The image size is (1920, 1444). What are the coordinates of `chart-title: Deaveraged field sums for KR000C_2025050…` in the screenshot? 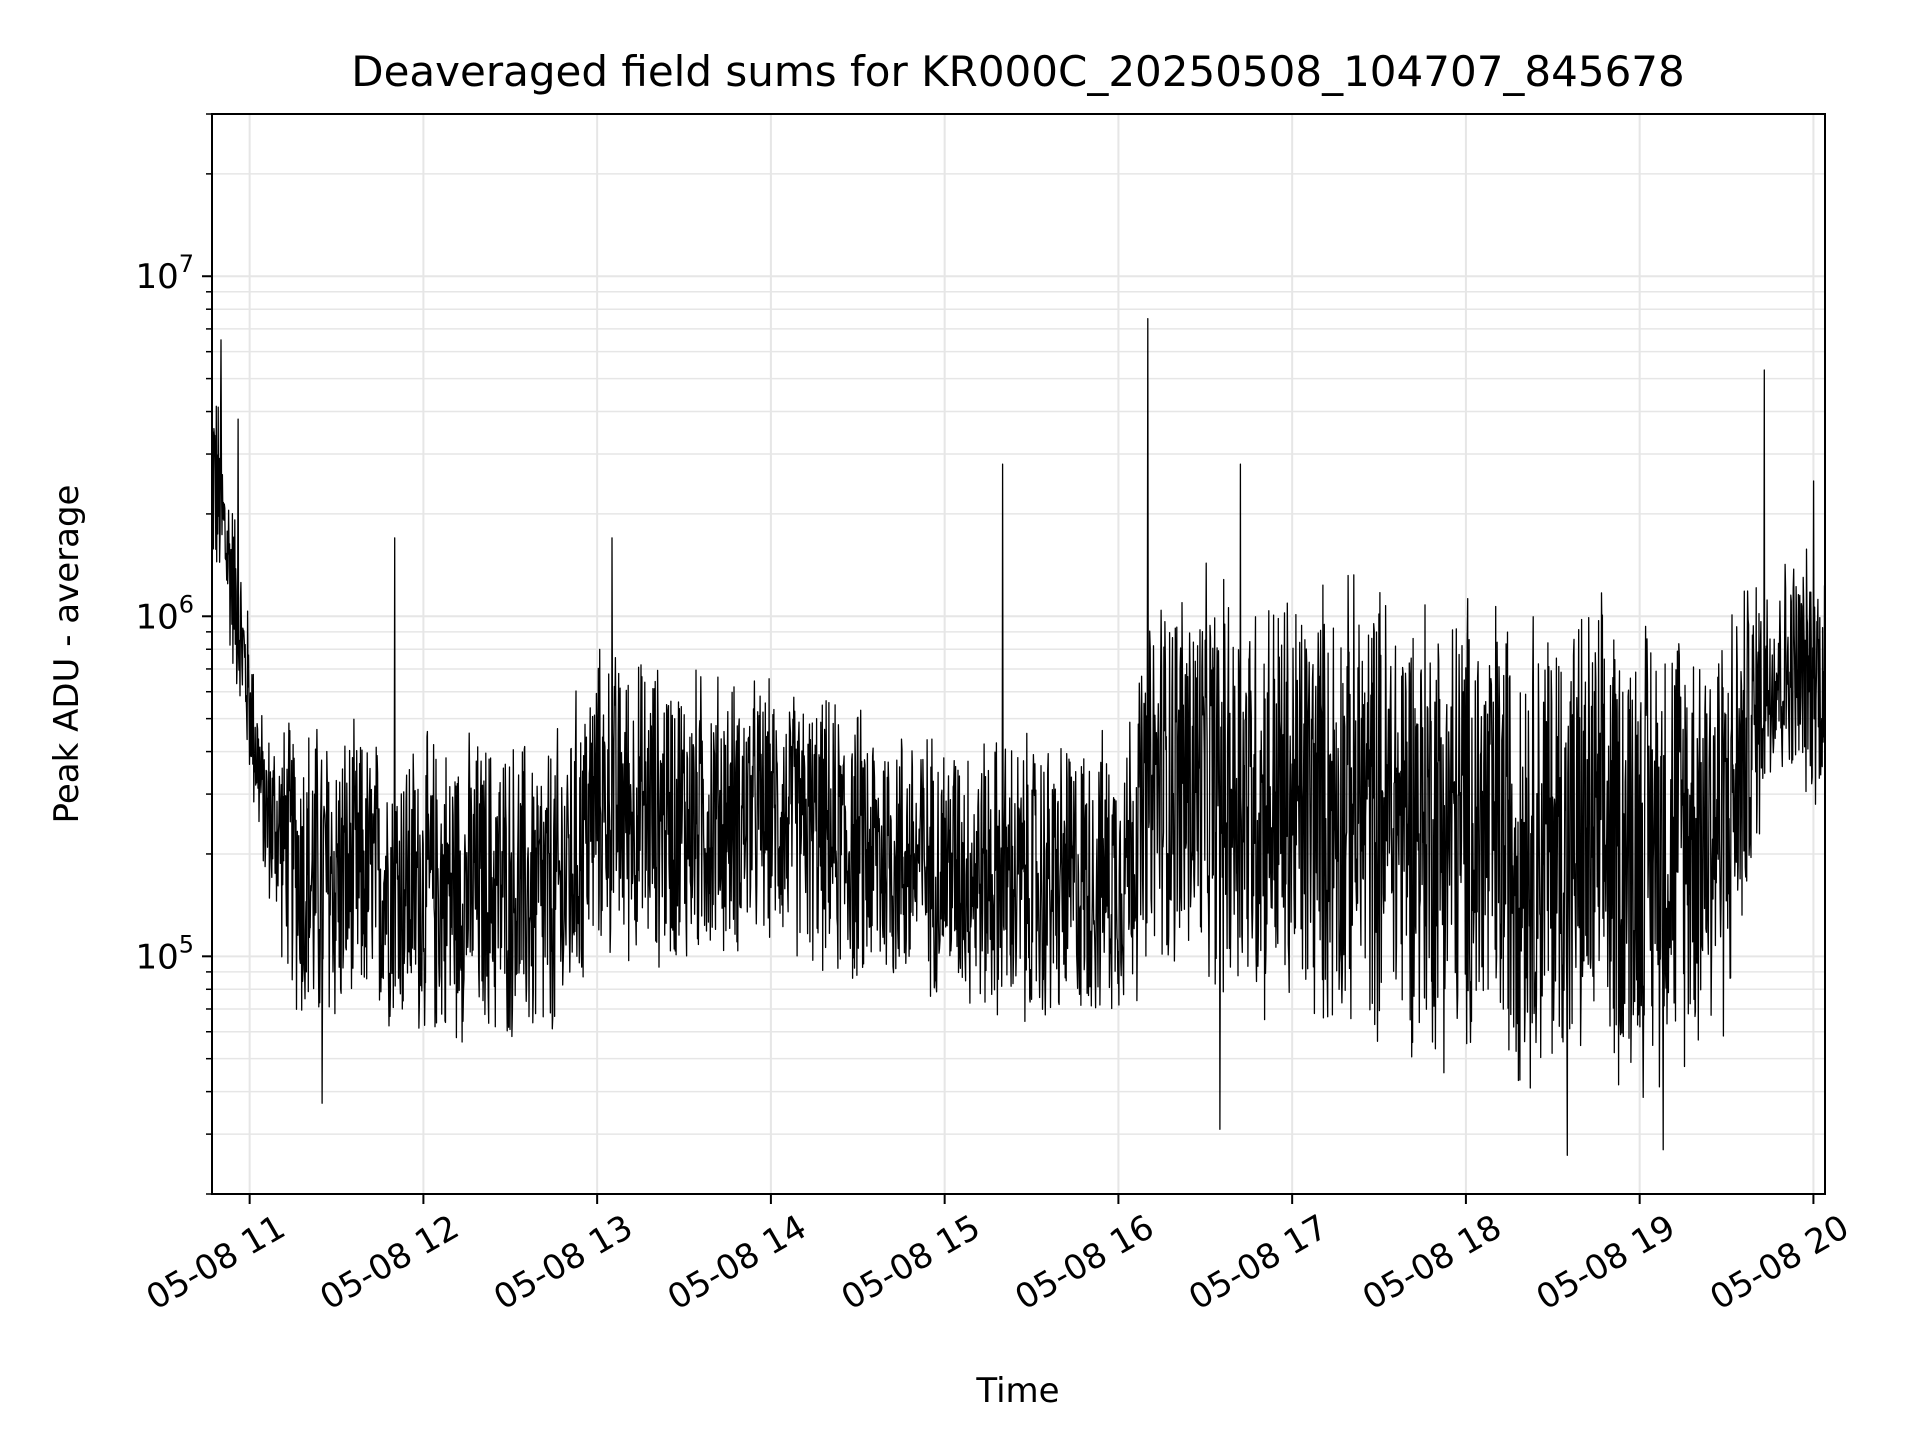 It's located at (1018, 71).